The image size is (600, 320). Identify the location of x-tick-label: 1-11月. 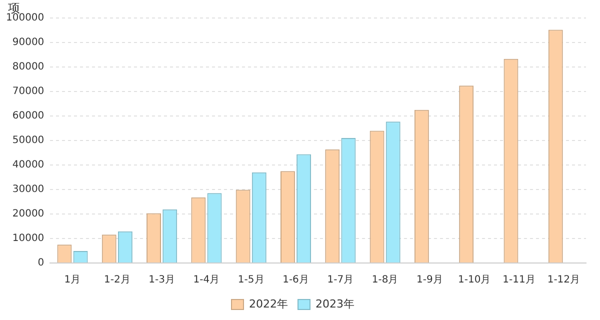
(519, 280).